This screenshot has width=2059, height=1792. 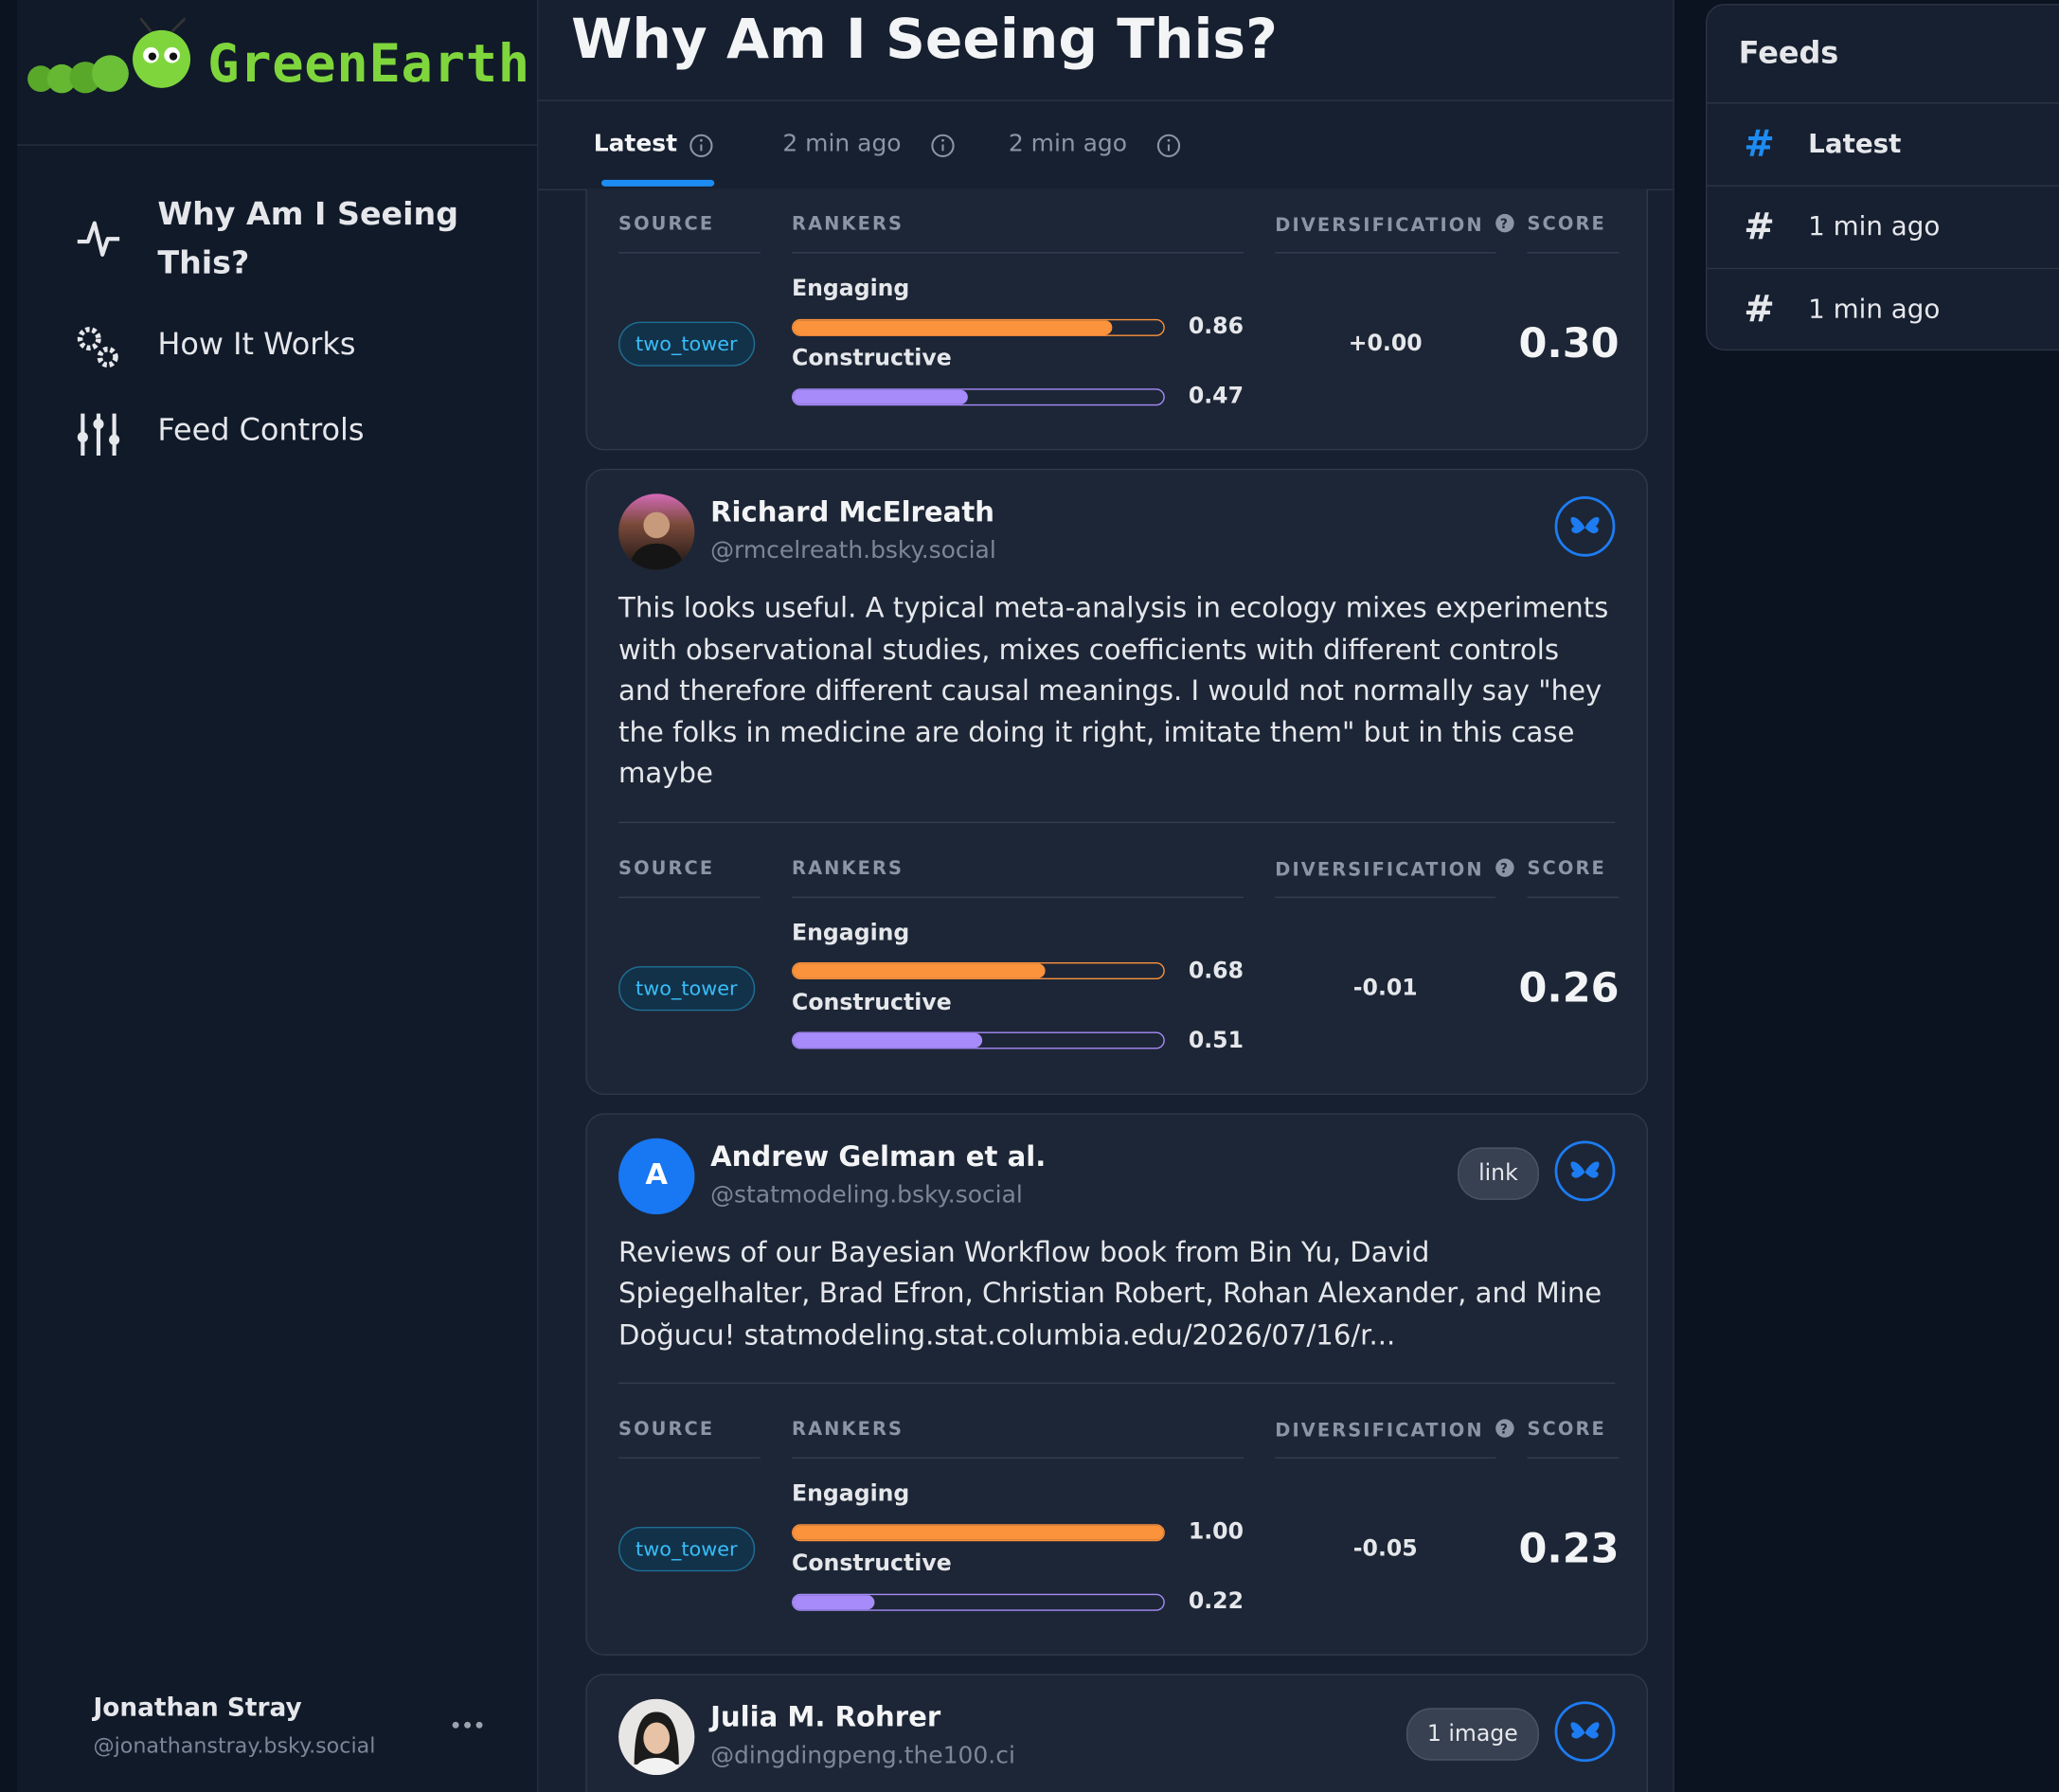 I want to click on feed-label: 1 min ago, so click(x=1874, y=225).